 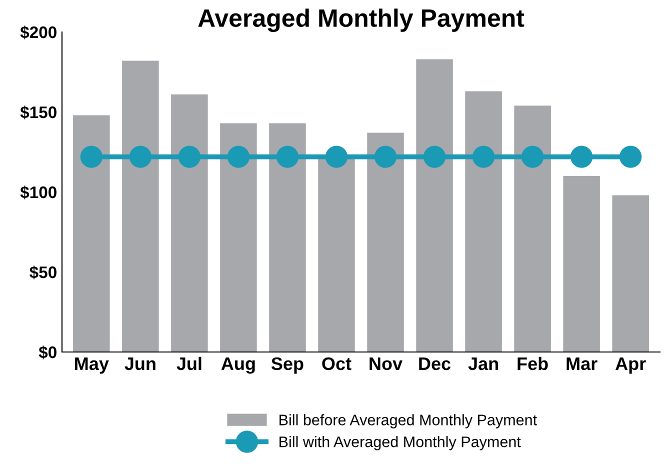 What do you see at coordinates (38, 113) in the screenshot?
I see `y-tick-label: $150` at bounding box center [38, 113].